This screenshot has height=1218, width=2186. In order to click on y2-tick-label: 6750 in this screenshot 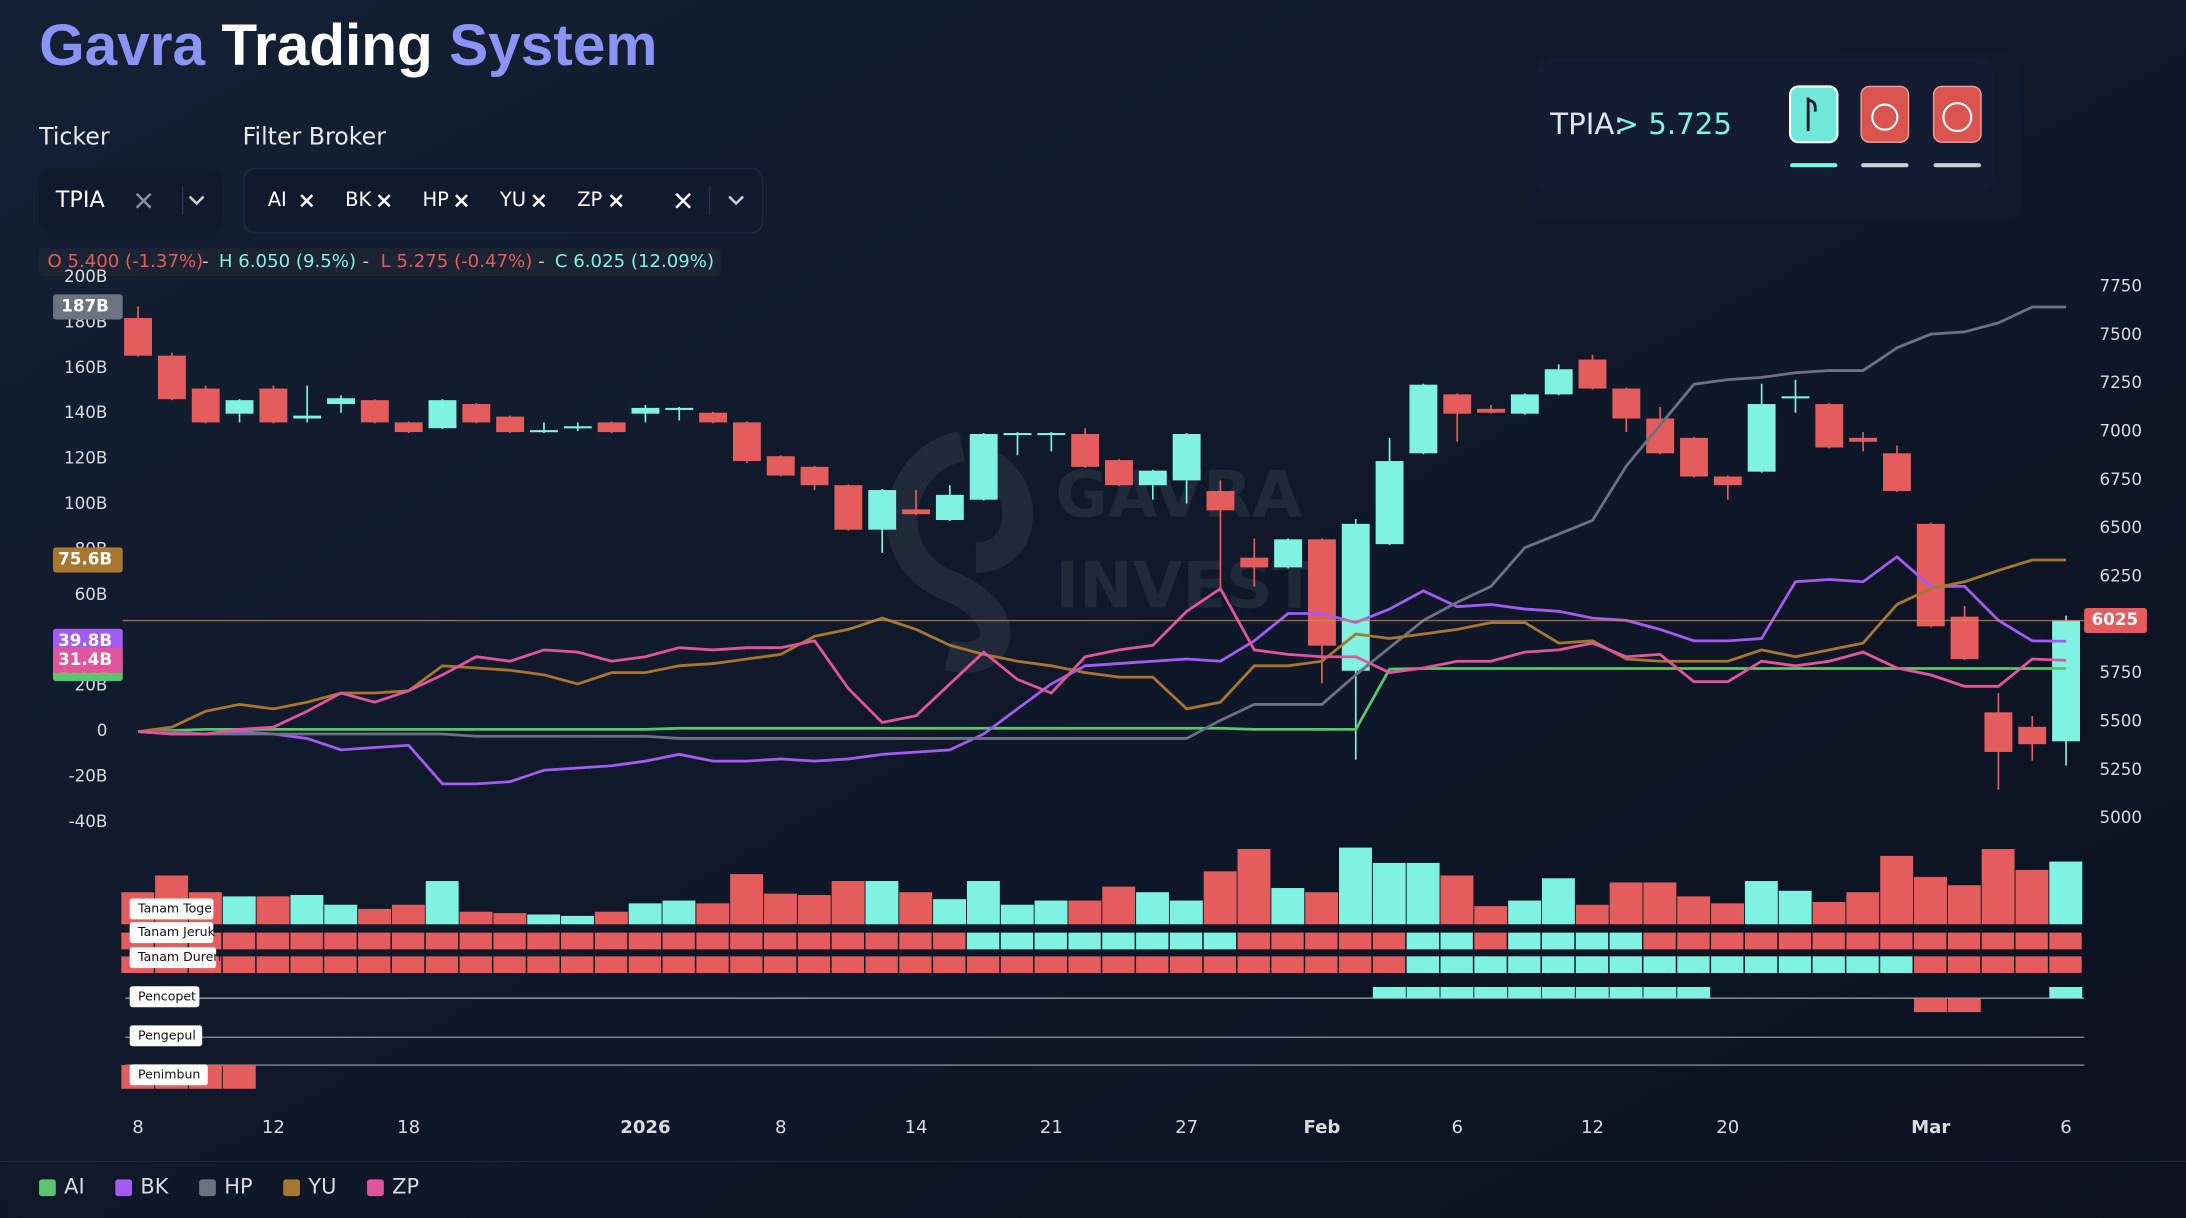, I will do `click(2121, 479)`.